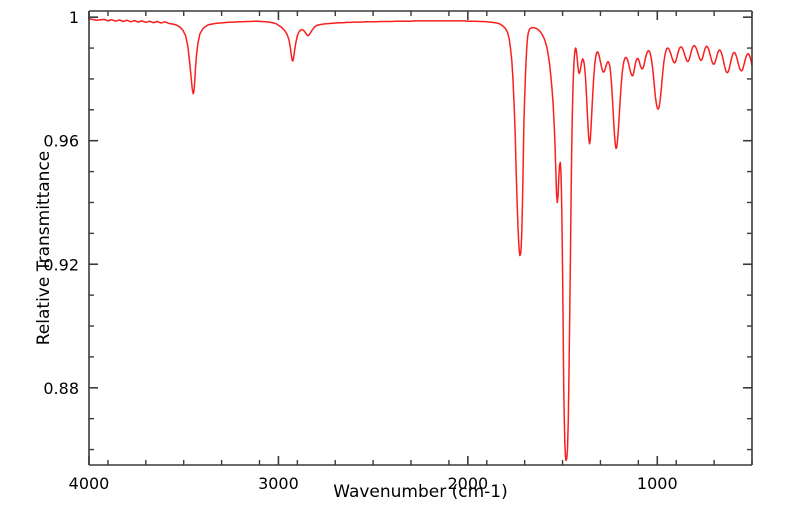 This screenshot has height=516, width=799. I want to click on x-tick-label: 3000, so click(278, 483).